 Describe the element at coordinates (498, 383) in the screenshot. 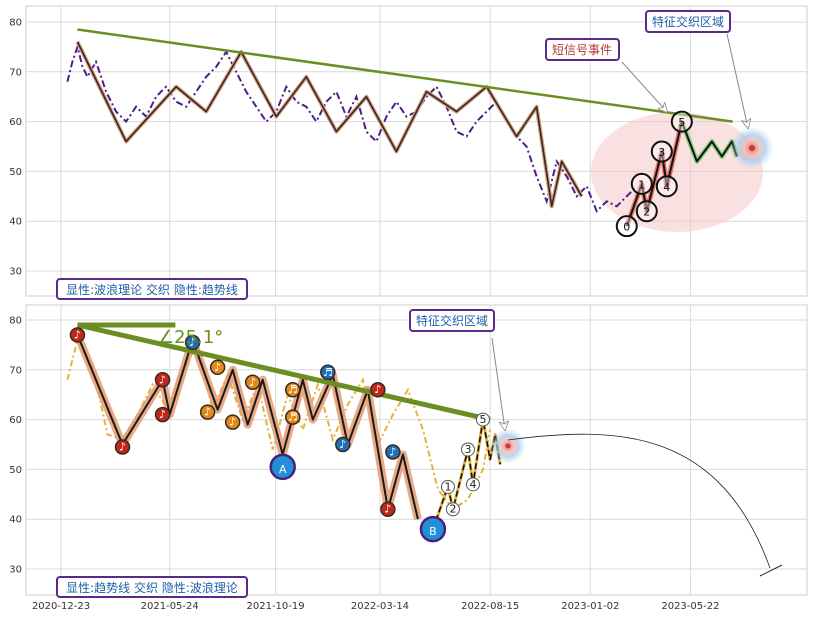

I see `bottom-feature-arrow` at that location.